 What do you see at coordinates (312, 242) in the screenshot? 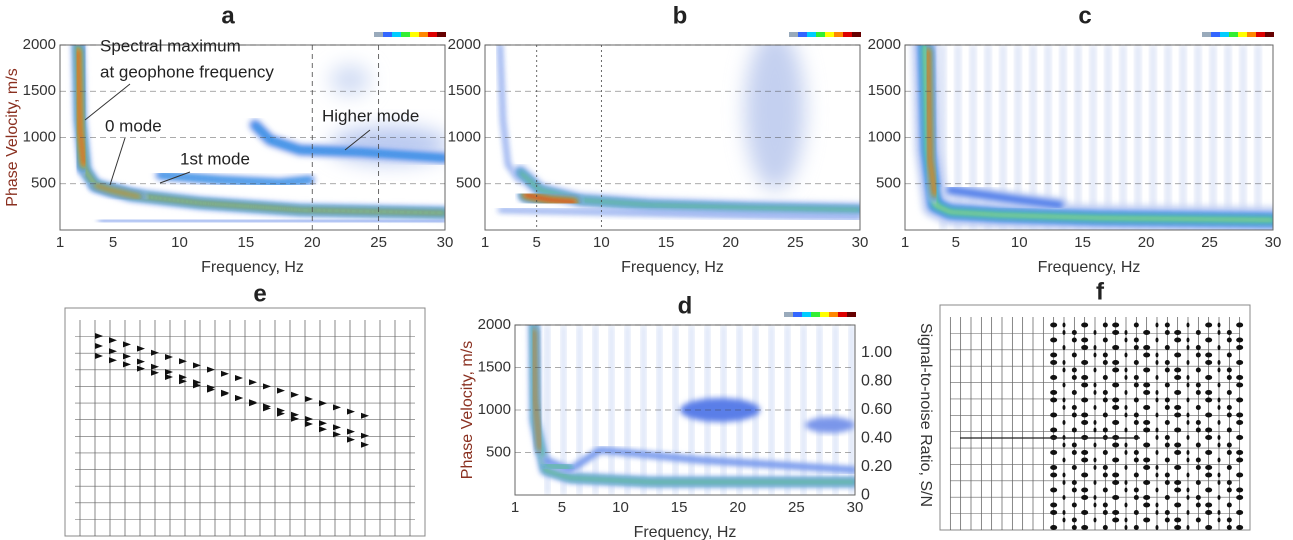
I see `x-tick-label: 20` at bounding box center [312, 242].